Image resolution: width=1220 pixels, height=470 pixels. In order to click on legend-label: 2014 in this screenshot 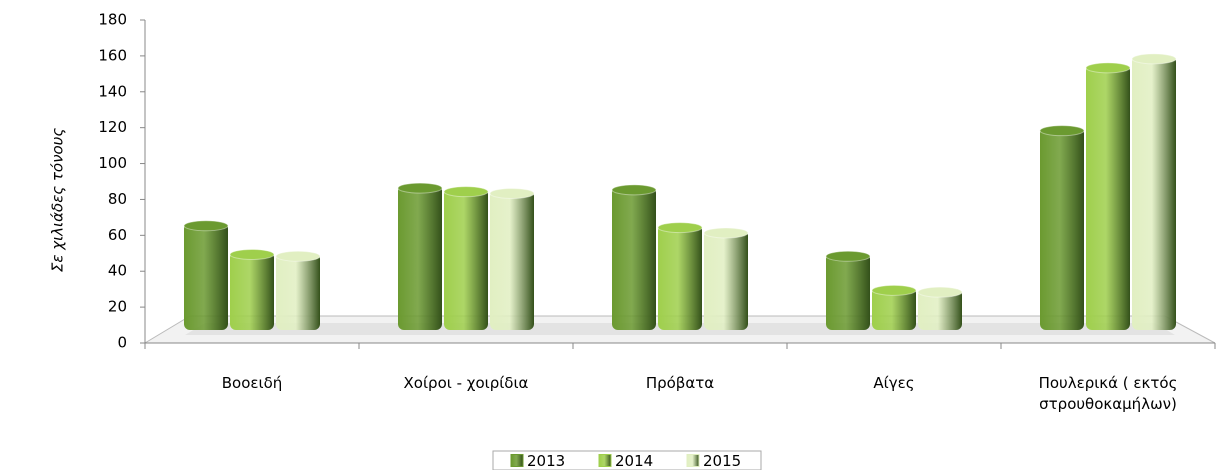, I will do `click(634, 461)`.